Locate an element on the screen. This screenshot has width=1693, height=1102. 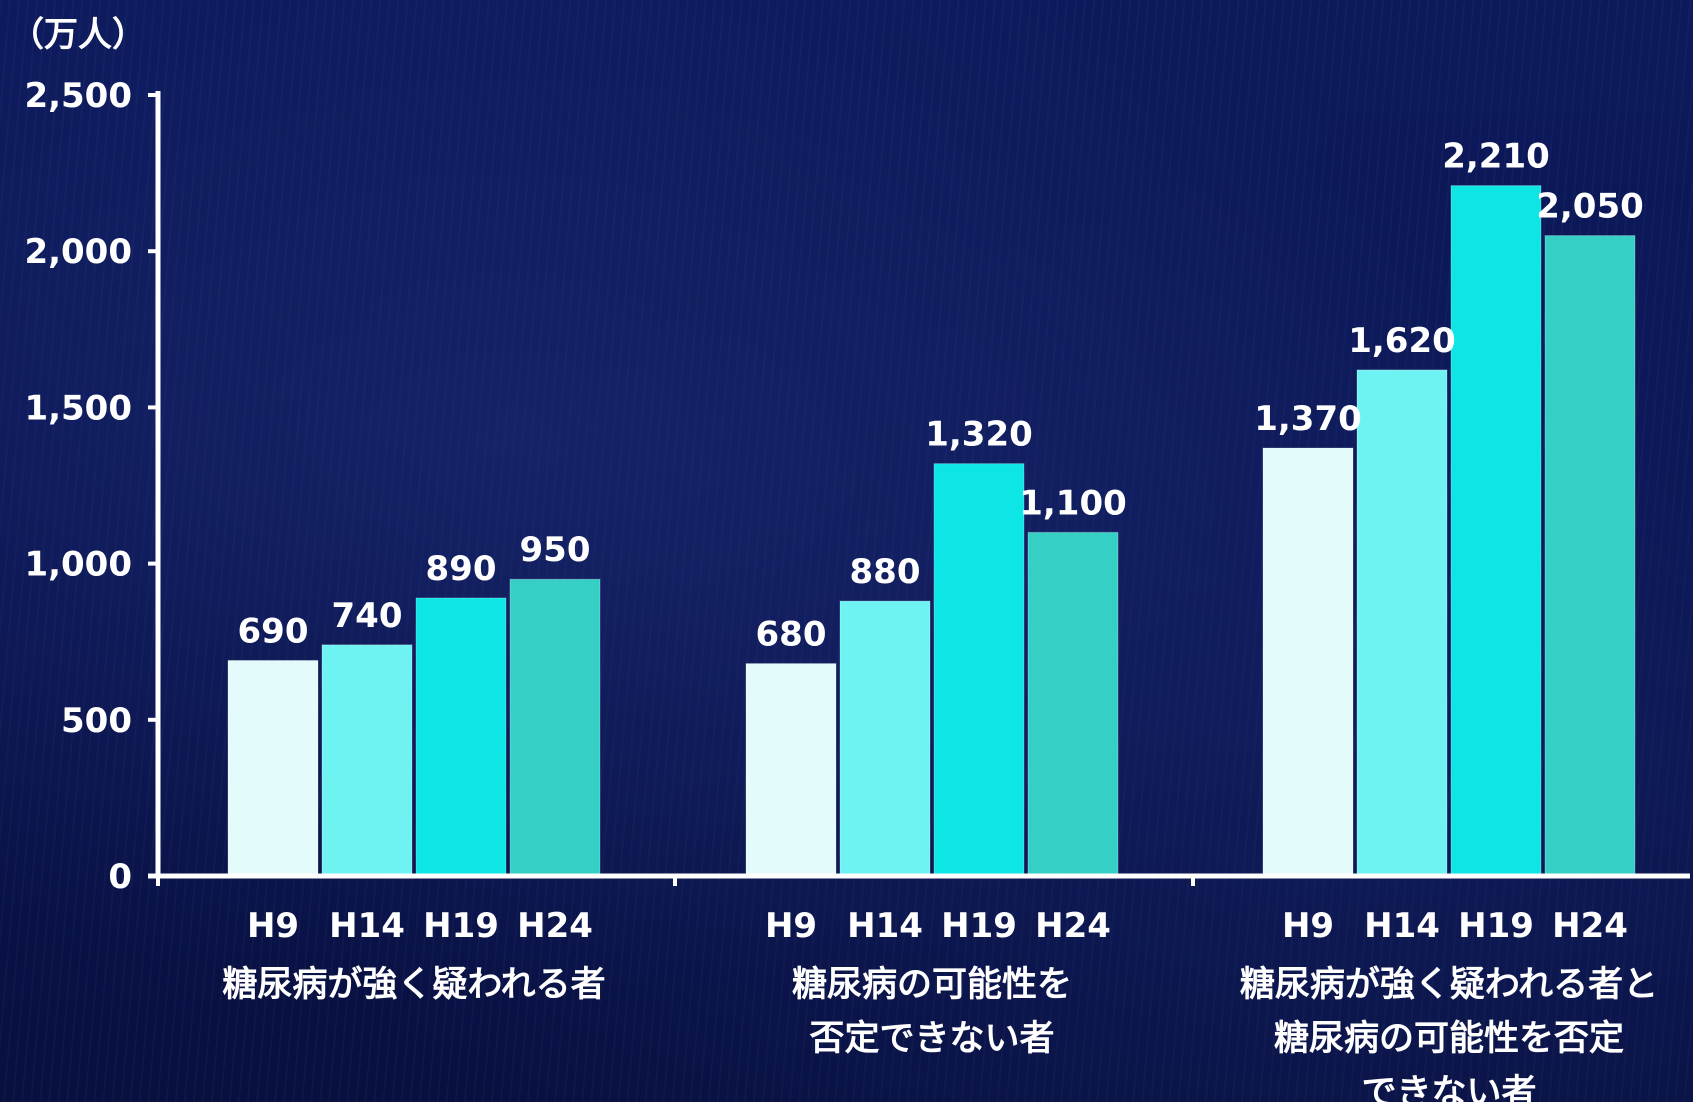
bar-value-label: 680 is located at coordinates (791, 635).